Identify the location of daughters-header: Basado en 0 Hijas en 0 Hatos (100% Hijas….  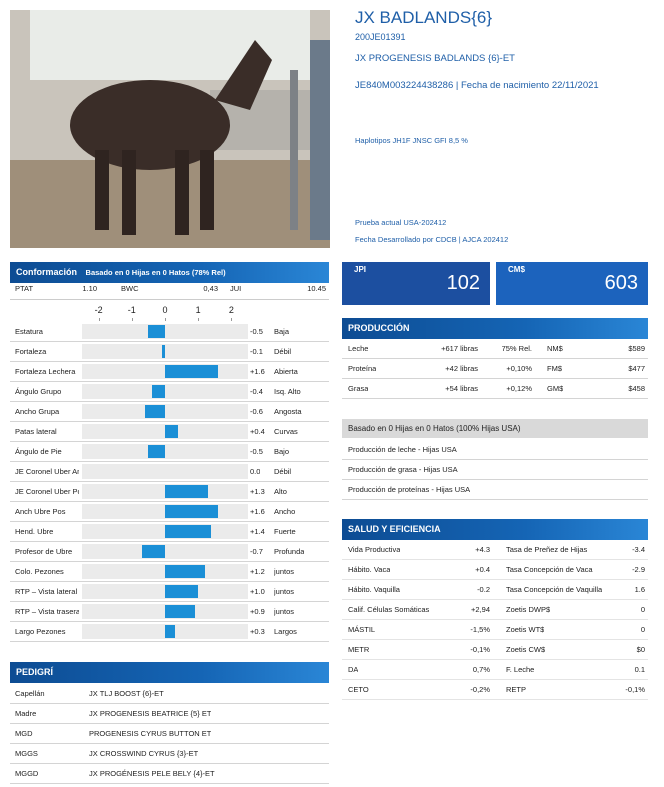
(495, 428).